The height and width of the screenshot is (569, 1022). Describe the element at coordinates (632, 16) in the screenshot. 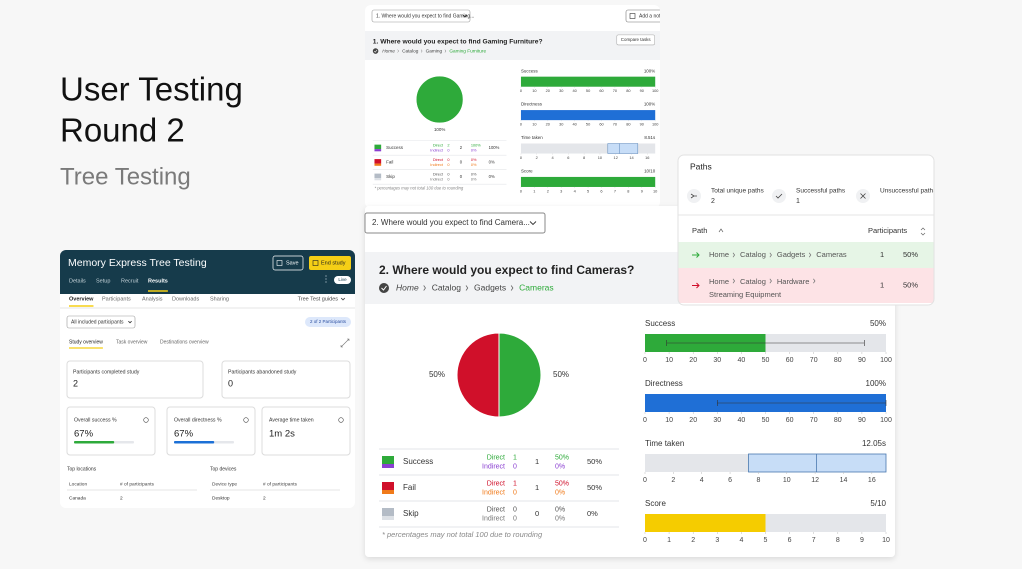

I see `note-icon` at that location.